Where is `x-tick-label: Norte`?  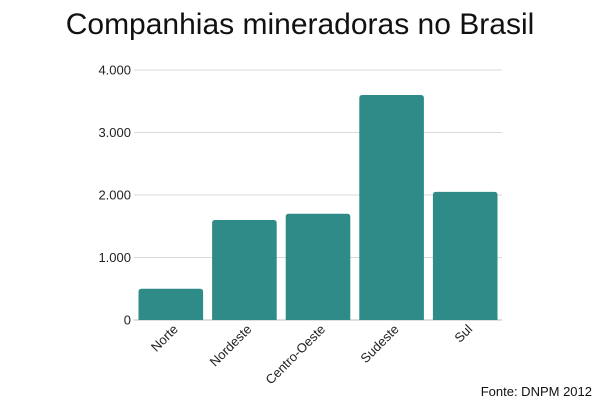
x-tick-label: Norte is located at coordinates (164, 338).